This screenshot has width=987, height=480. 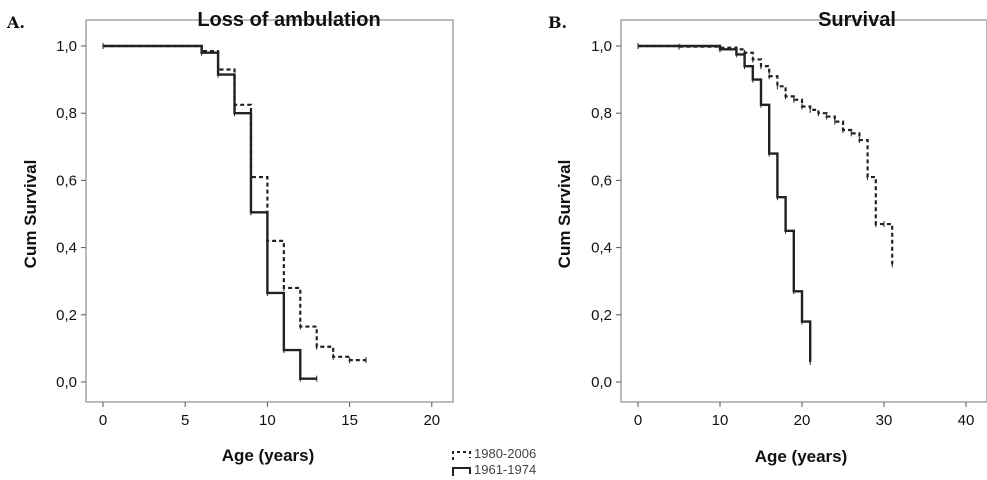 I want to click on chart-title-b: Survival, so click(x=857, y=20).